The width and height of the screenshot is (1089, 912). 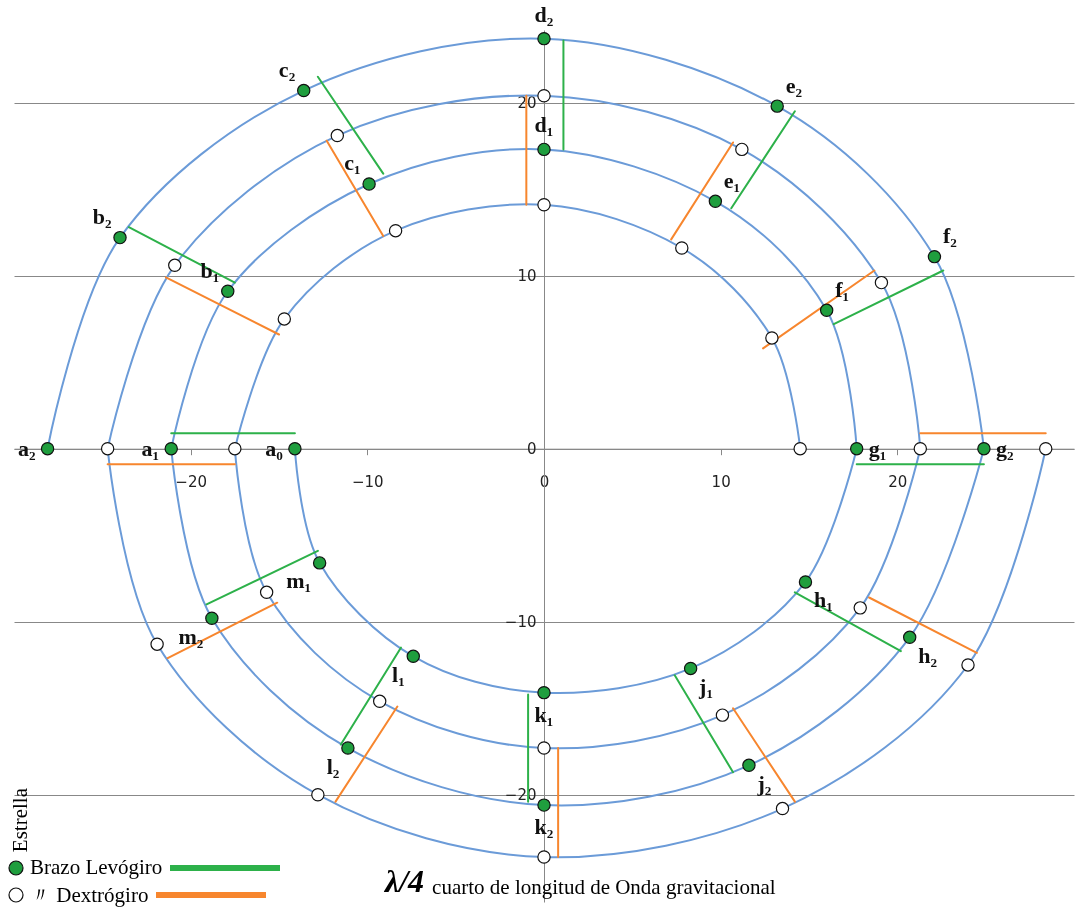 What do you see at coordinates (299, 581) in the screenshot?
I see `annotation: m₁` at bounding box center [299, 581].